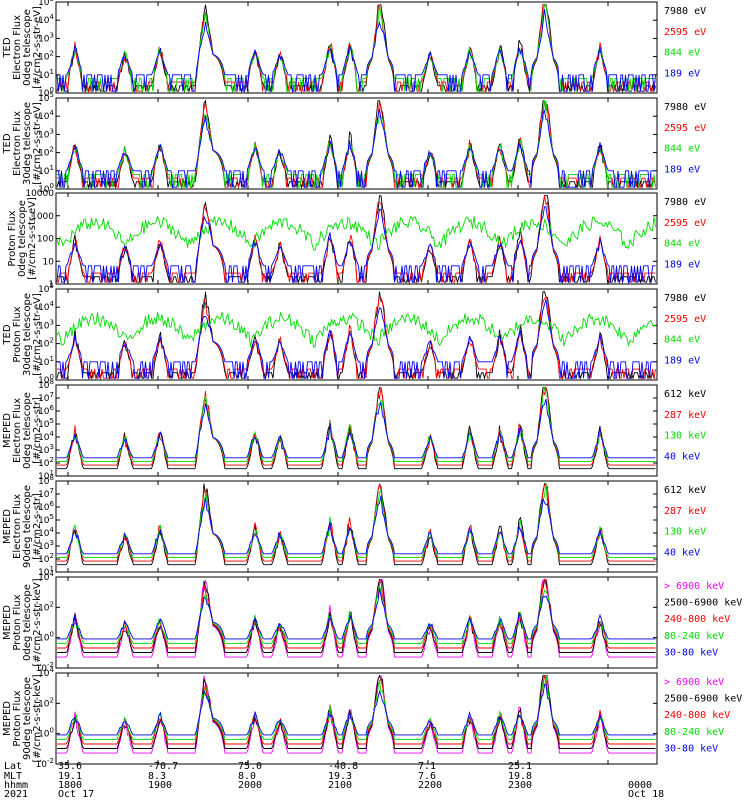 The image size is (750, 800). Describe the element at coordinates (691, 652) in the screenshot. I see `legend-entry: 30-80 keV` at that location.